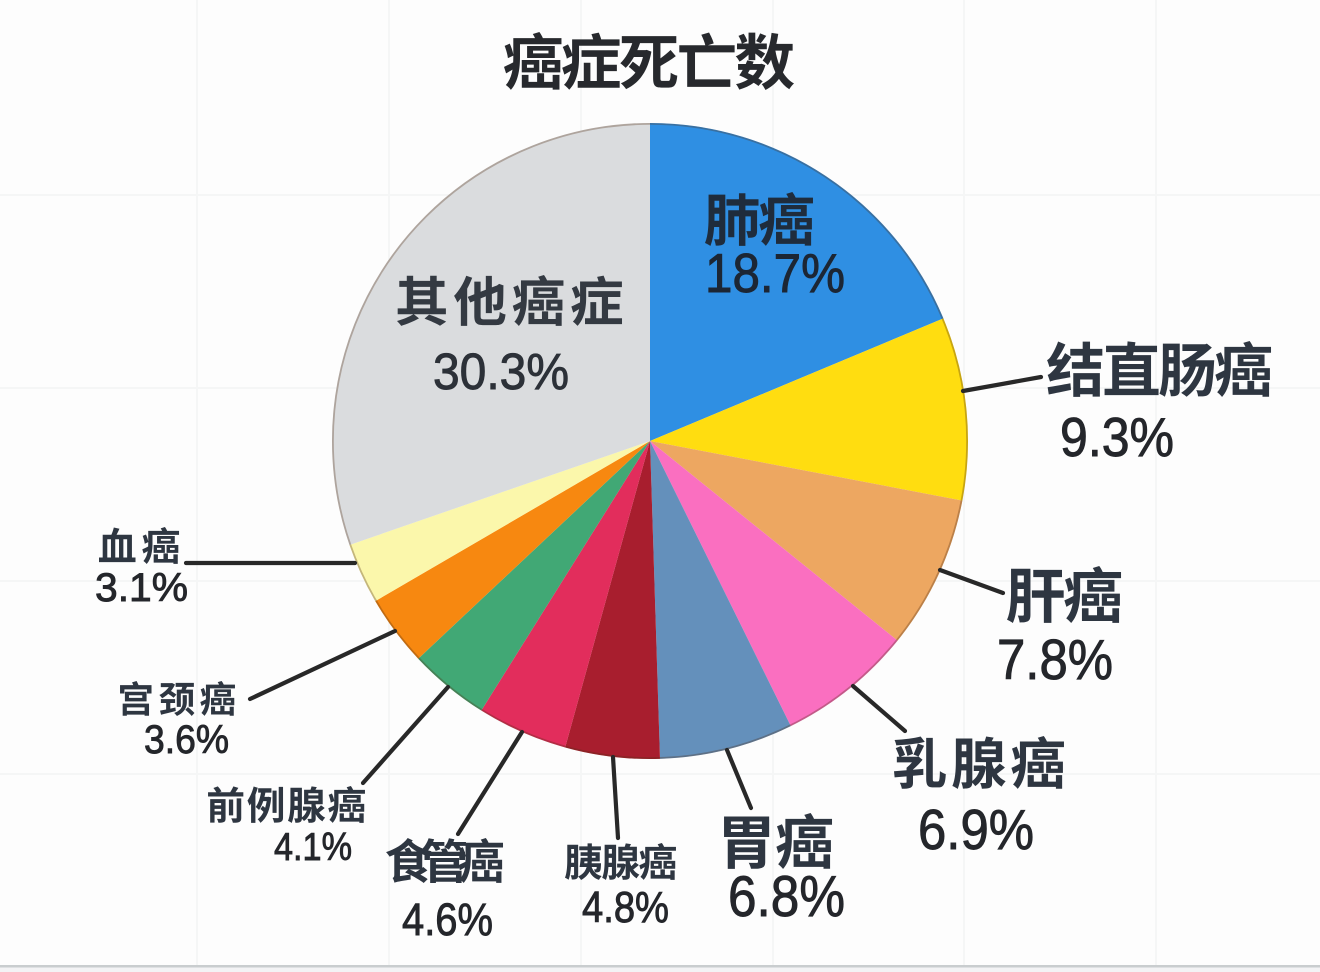 Image resolution: width=1320 pixels, height=972 pixels. What do you see at coordinates (447, 919) in the screenshot?
I see `svg-text: 4.6%` at bounding box center [447, 919].